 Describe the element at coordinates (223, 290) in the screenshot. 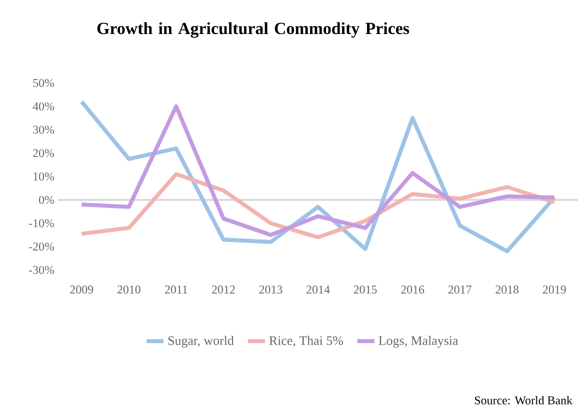

I see `x-tick-label: 2012` at that location.